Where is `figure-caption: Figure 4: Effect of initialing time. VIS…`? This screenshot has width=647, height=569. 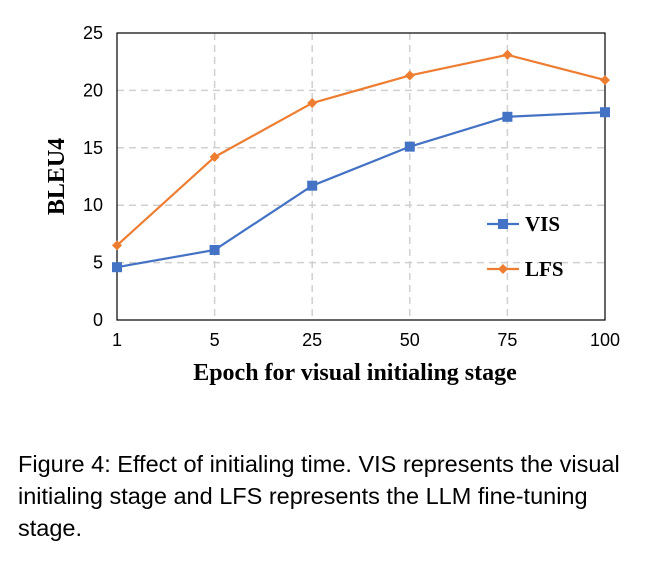
figure-caption: Figure 4: Effect of initialing time. VIS… is located at coordinates (319, 496).